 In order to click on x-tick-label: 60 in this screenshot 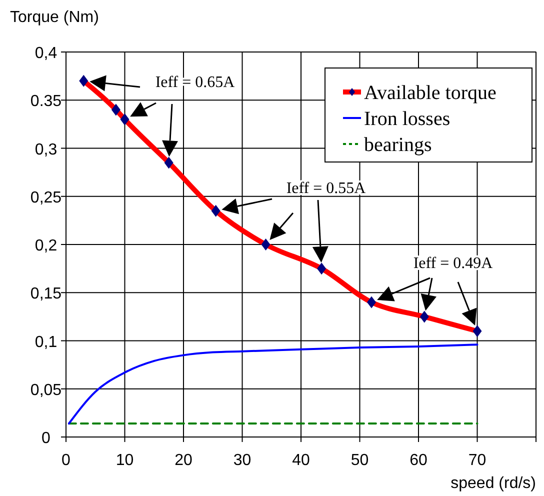, I will do `click(419, 460)`.